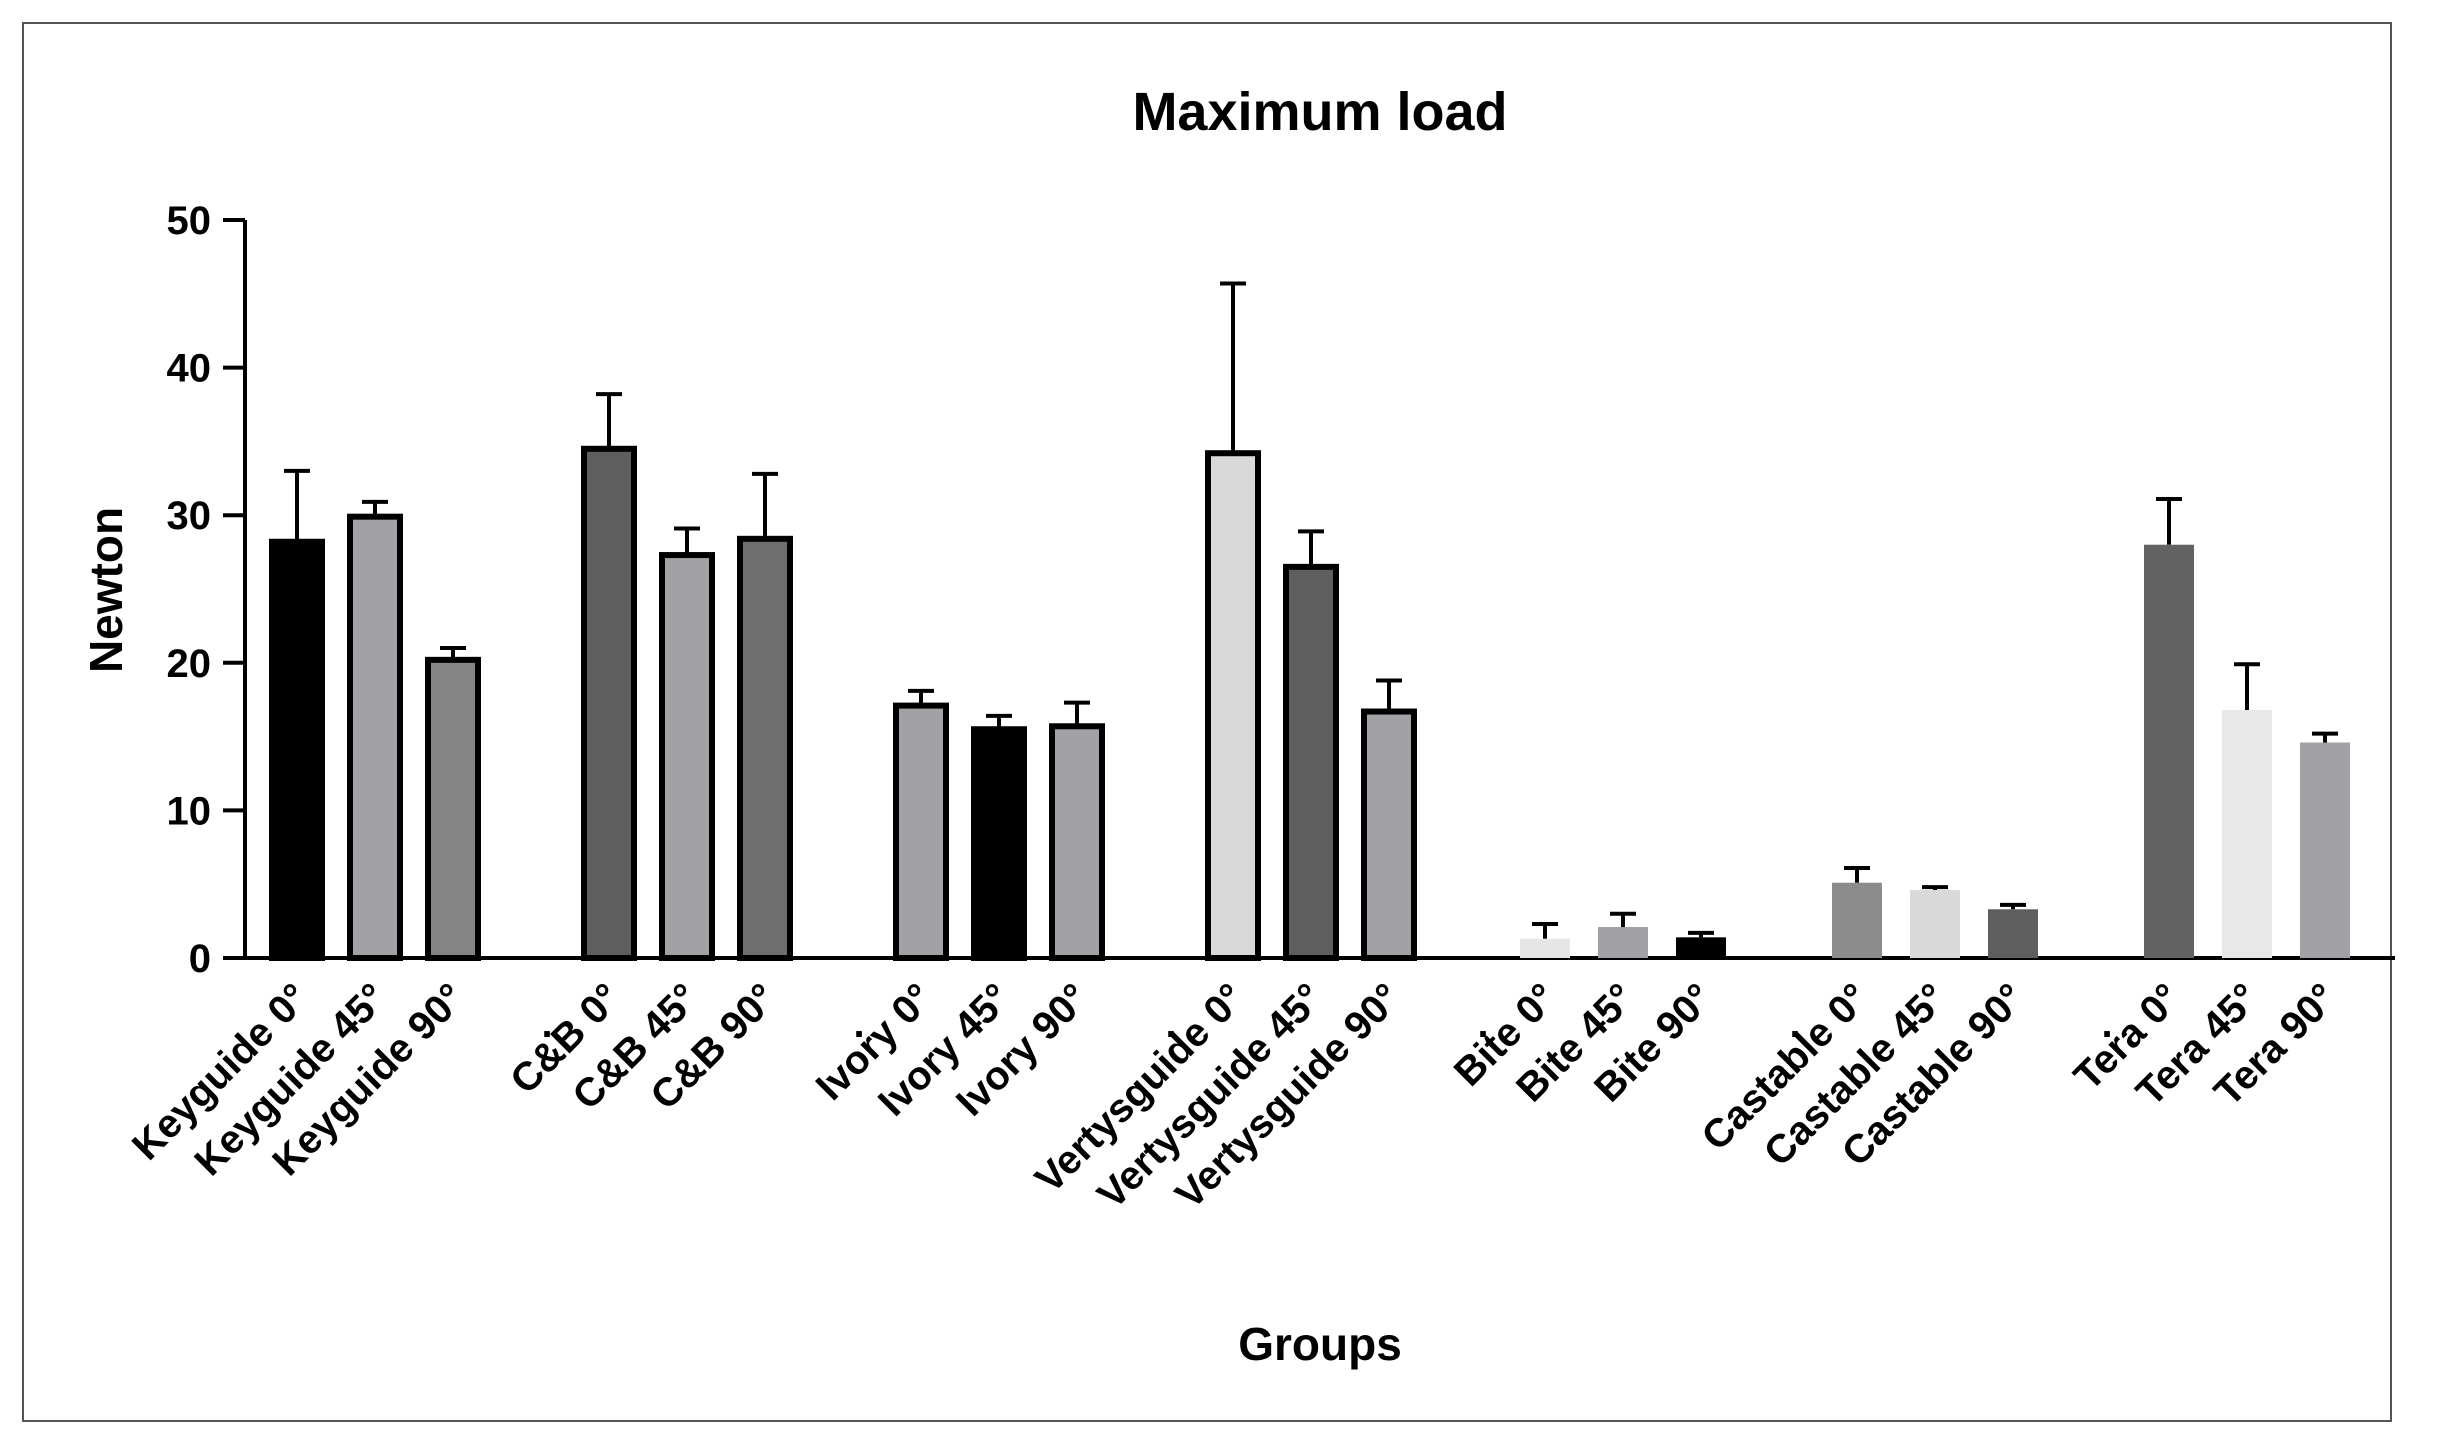 Image resolution: width=2456 pixels, height=1455 pixels. What do you see at coordinates (189, 369) in the screenshot?
I see `y-tick-label: 40` at bounding box center [189, 369].